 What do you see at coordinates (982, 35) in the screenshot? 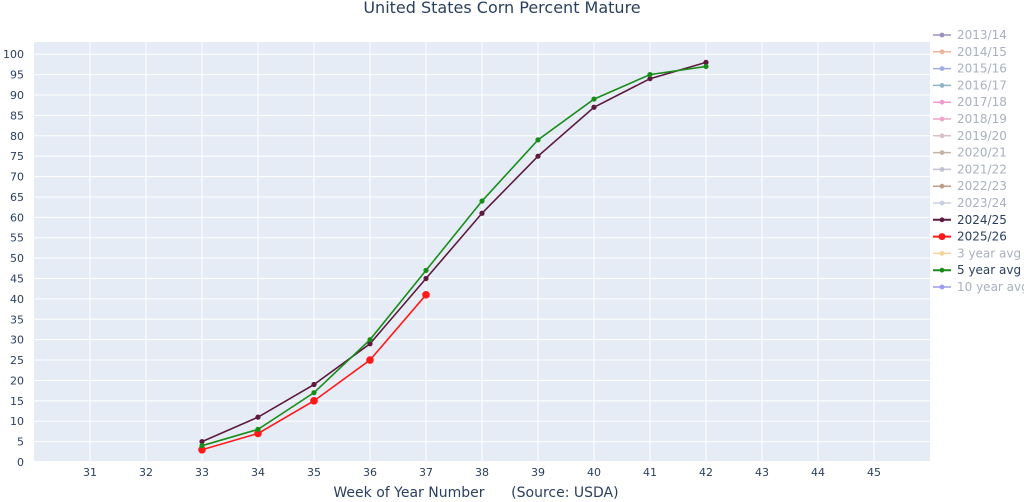
I see `legend-label: 2013/14` at bounding box center [982, 35].